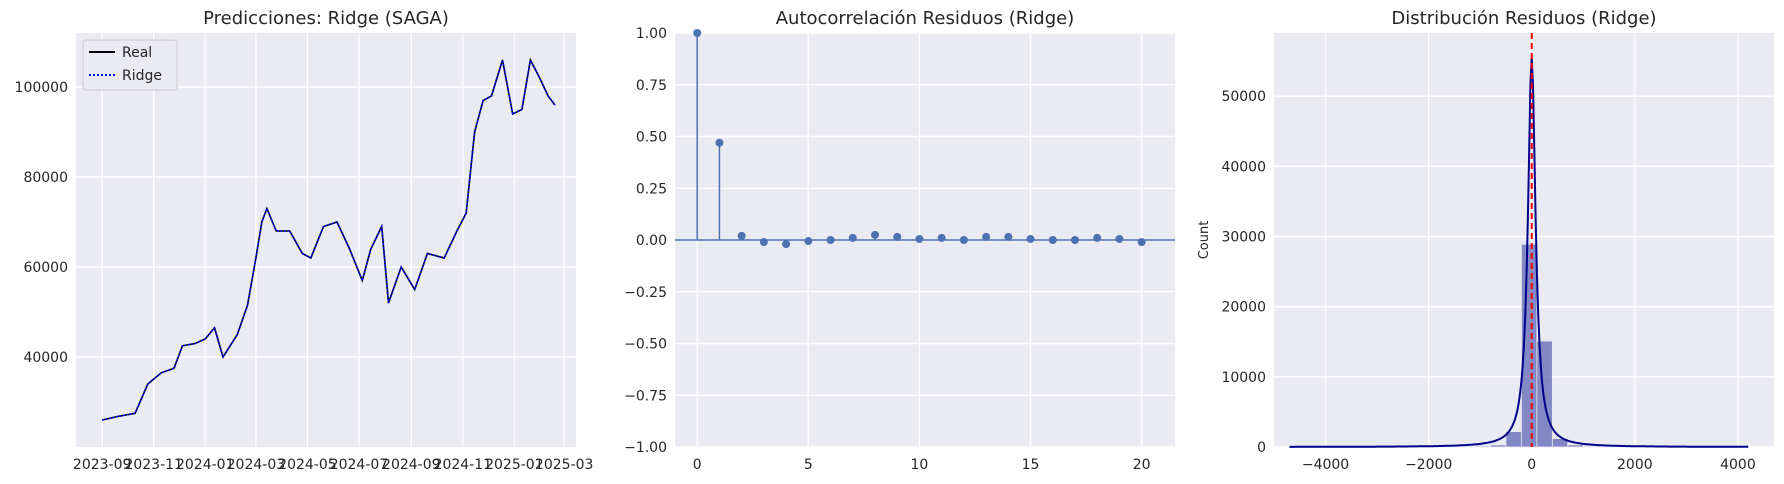 The image size is (1784, 484). I want to click on chart-title: Autocorrelación Residuos (Ridge), so click(925, 18).